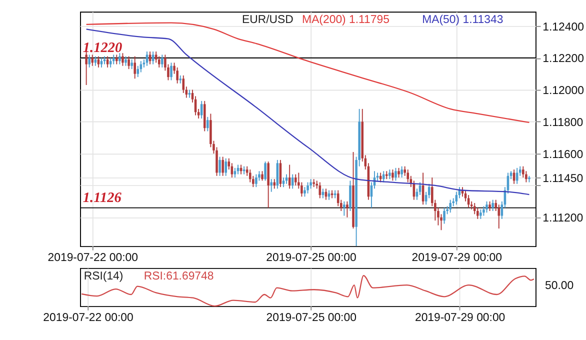  Describe the element at coordinates (563, 154) in the screenshot. I see `y-tick-label: 1.11600` at that location.